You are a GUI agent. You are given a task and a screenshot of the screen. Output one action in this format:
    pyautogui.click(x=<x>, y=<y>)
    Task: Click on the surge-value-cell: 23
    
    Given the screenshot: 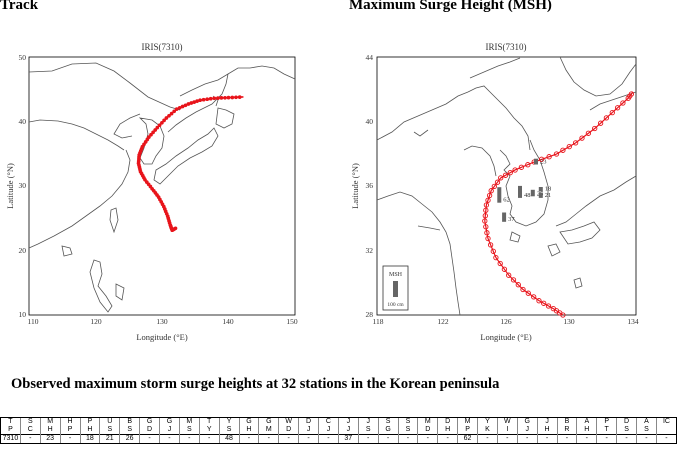 What is the action you would take?
    pyautogui.click(x=50, y=439)
    